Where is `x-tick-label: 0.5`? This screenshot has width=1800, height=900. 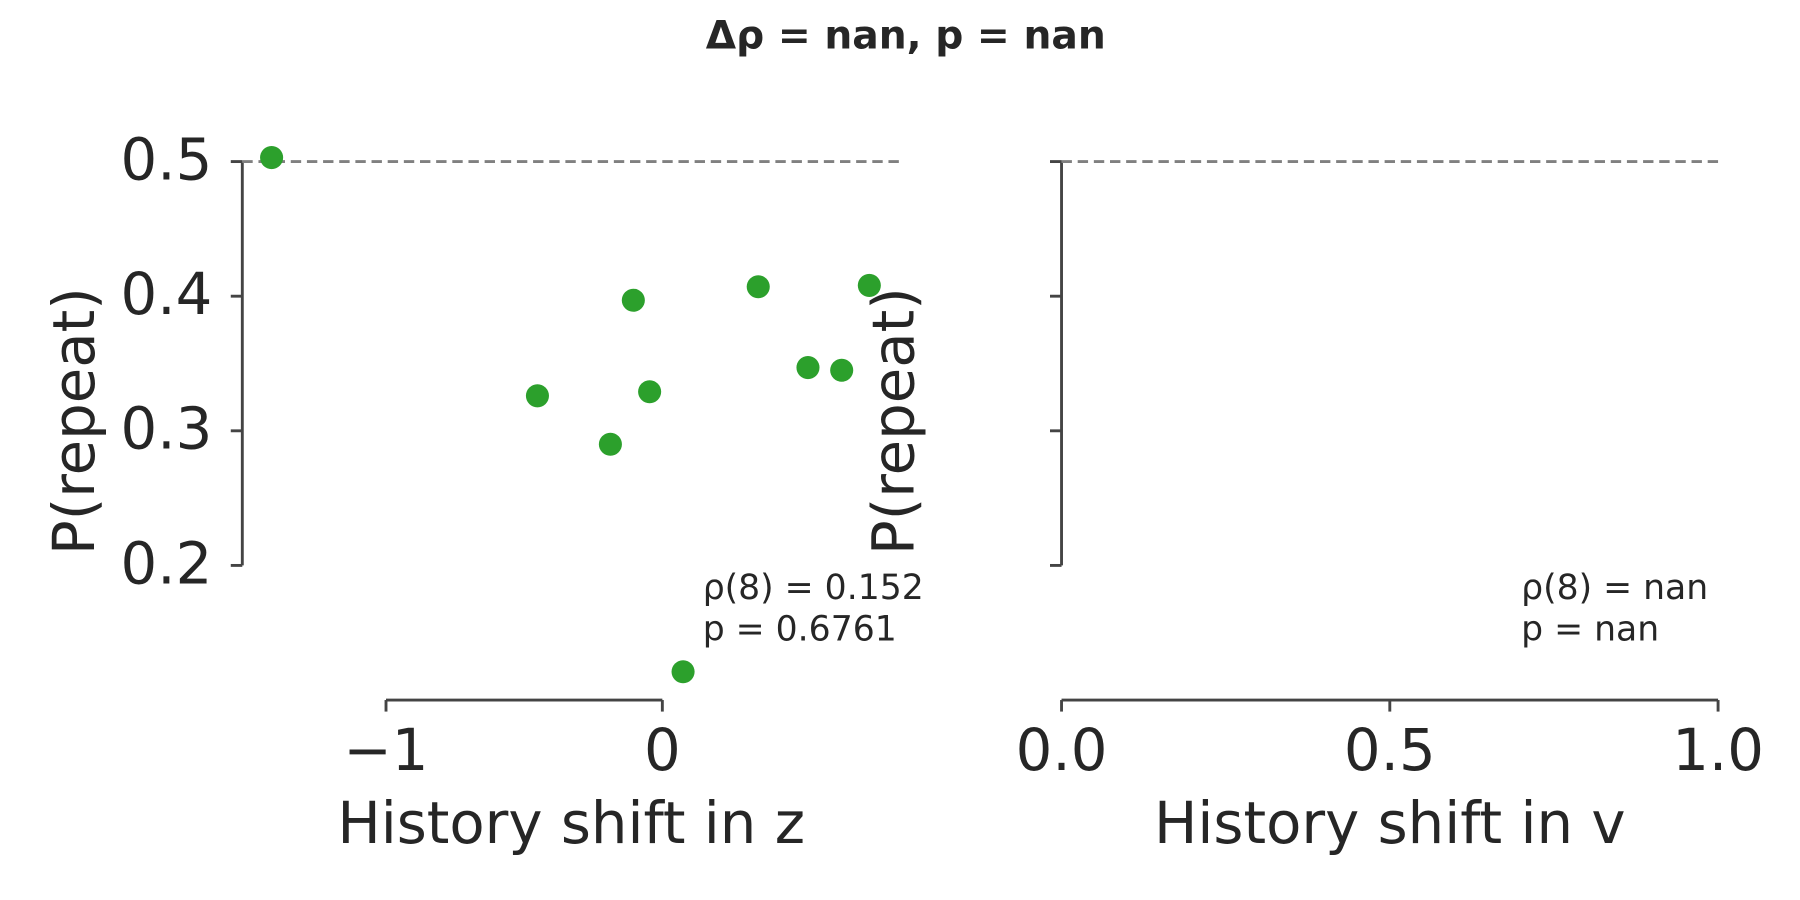
x-tick-label: 0.5 is located at coordinates (1390, 750).